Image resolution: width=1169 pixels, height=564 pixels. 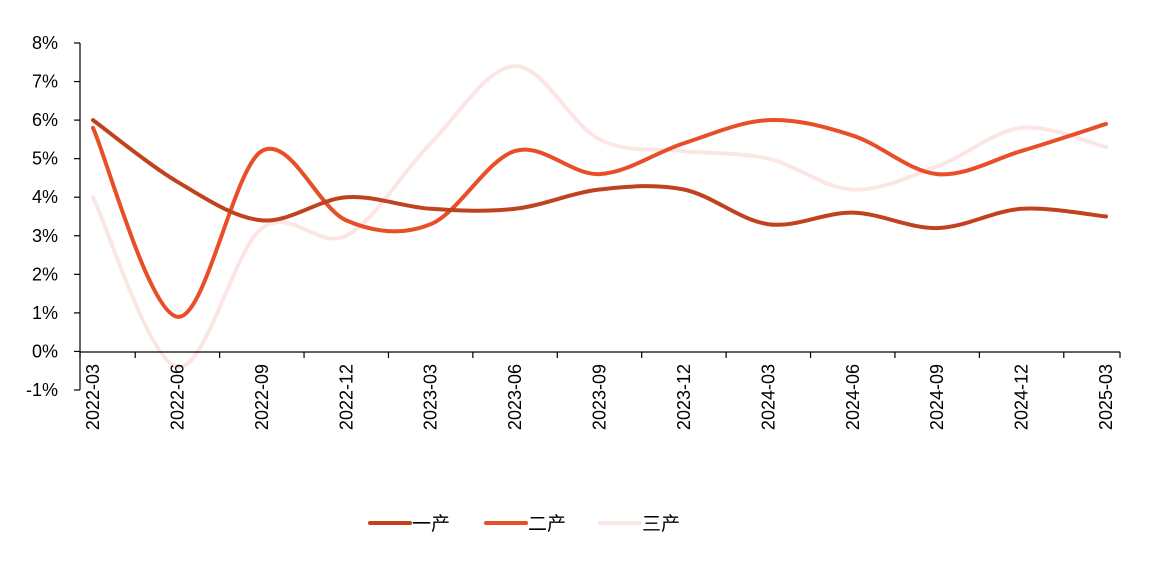 I want to click on x-tick-label: 2022-03, so click(x=93, y=397).